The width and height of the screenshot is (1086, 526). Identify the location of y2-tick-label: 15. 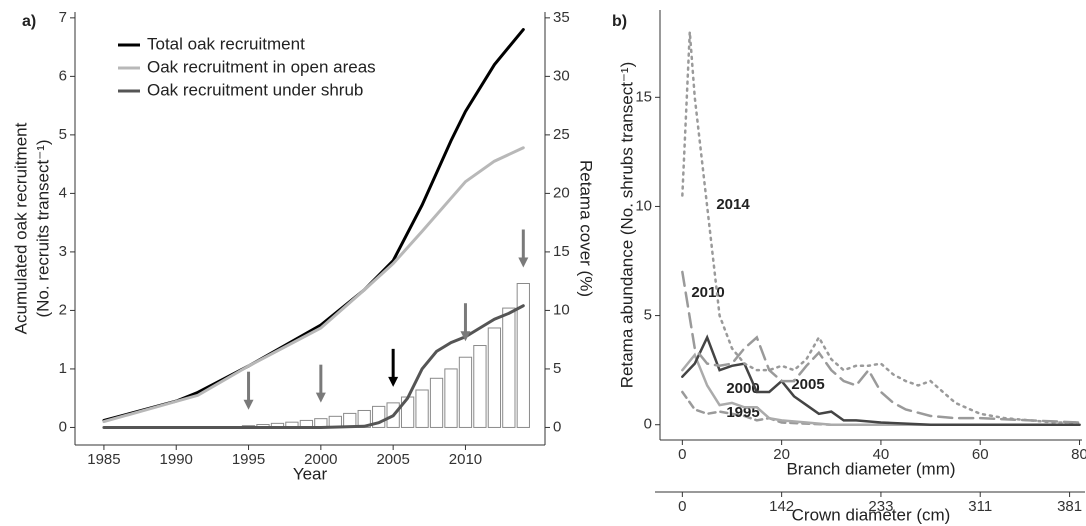
(561, 251).